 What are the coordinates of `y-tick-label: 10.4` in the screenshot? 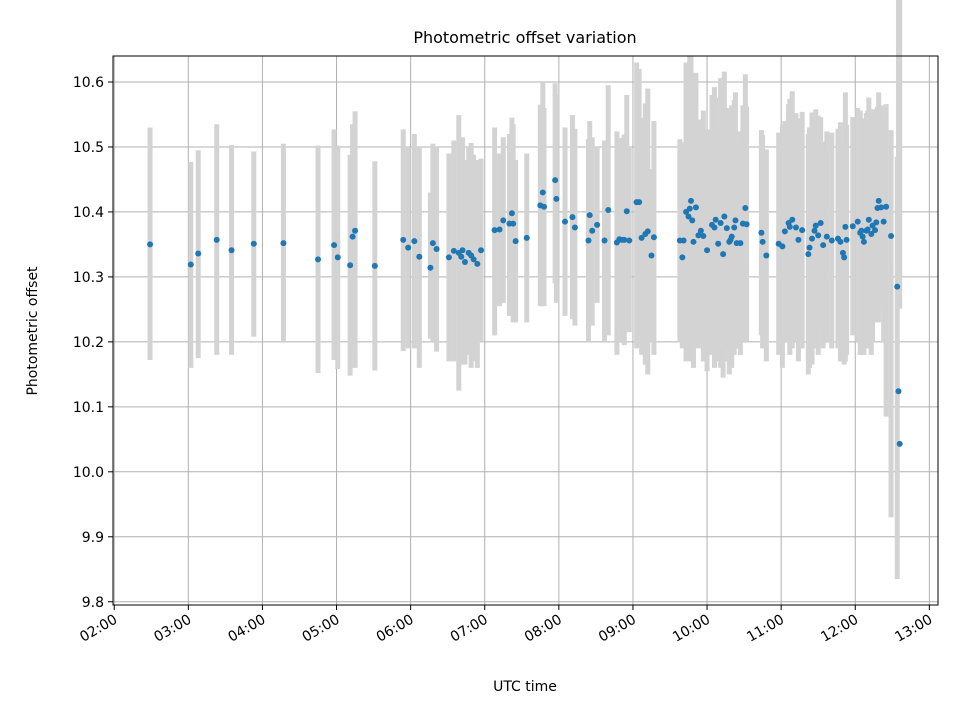 It's located at (88, 213).